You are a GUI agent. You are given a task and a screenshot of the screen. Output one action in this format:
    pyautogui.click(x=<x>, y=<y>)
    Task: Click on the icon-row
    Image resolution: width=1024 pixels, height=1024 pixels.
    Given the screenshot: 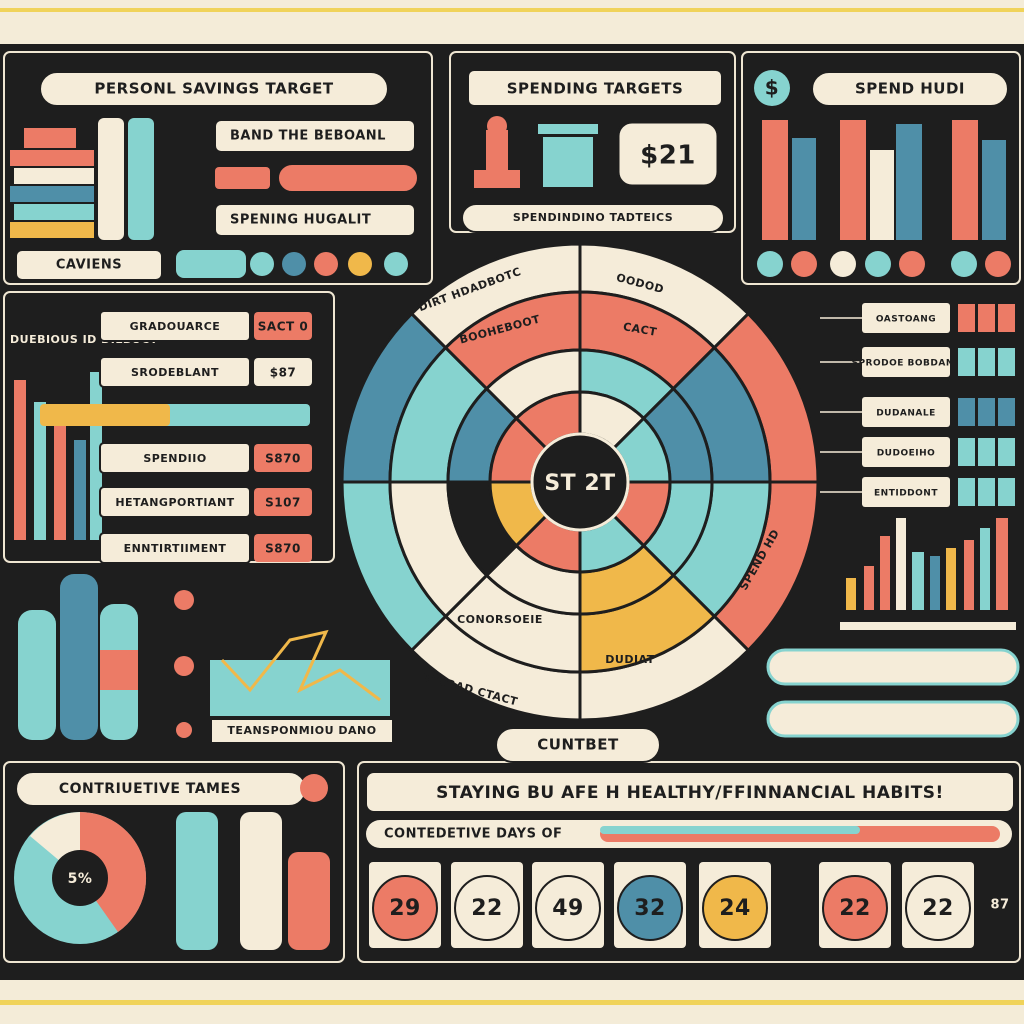 What is the action you would take?
    pyautogui.click(x=292, y=264)
    